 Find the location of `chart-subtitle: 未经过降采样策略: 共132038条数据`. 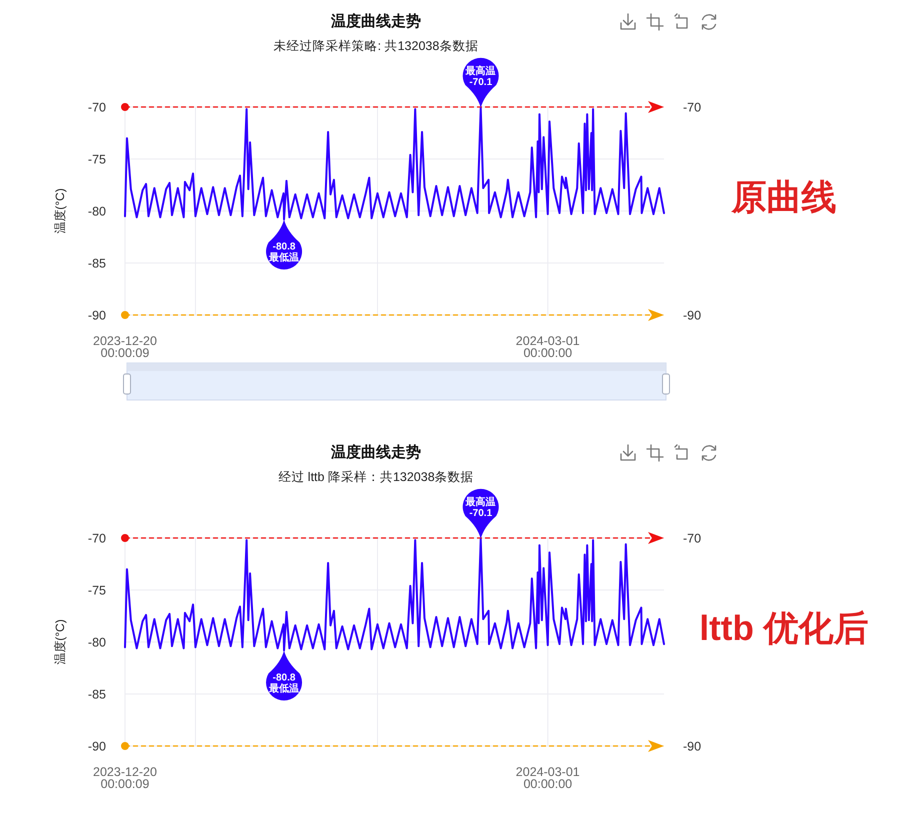

chart-subtitle: 未经过降采样策略: 共132038条数据 is located at coordinates (376, 46).